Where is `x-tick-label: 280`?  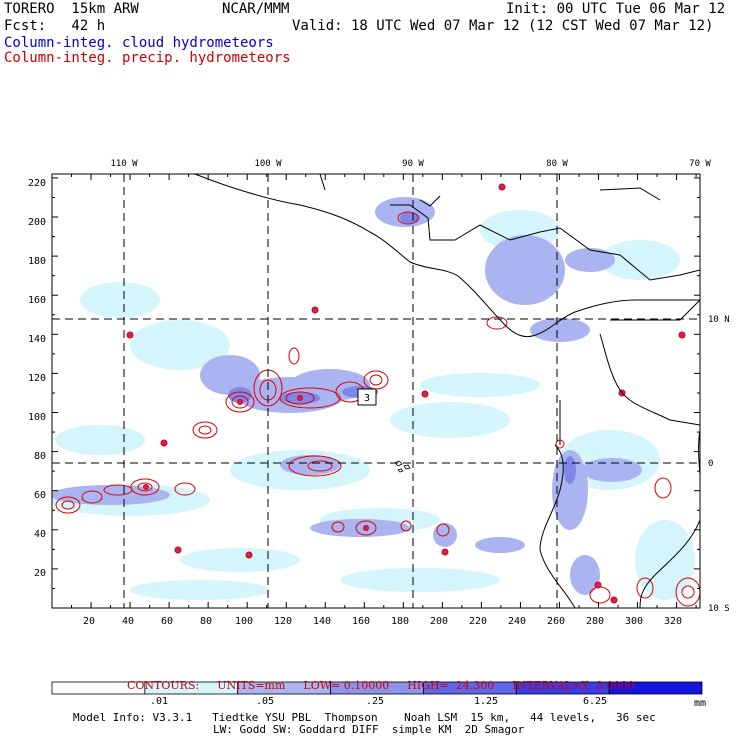 x-tick-label: 280 is located at coordinates (595, 621).